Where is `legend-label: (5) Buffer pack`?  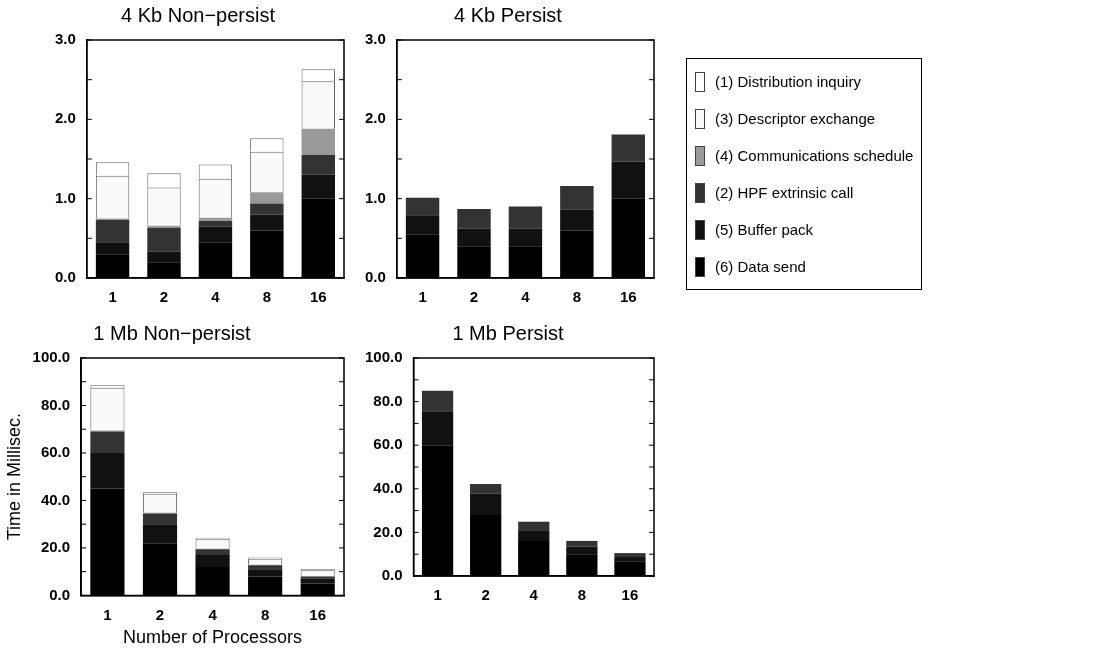 legend-label: (5) Buffer pack is located at coordinates (764, 229).